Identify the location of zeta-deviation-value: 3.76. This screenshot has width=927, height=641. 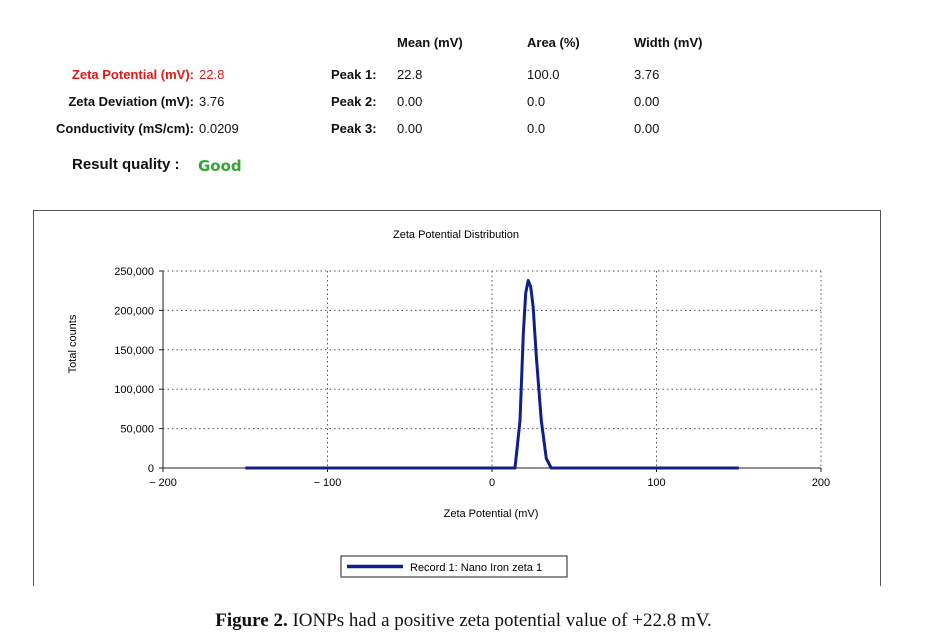
(212, 101).